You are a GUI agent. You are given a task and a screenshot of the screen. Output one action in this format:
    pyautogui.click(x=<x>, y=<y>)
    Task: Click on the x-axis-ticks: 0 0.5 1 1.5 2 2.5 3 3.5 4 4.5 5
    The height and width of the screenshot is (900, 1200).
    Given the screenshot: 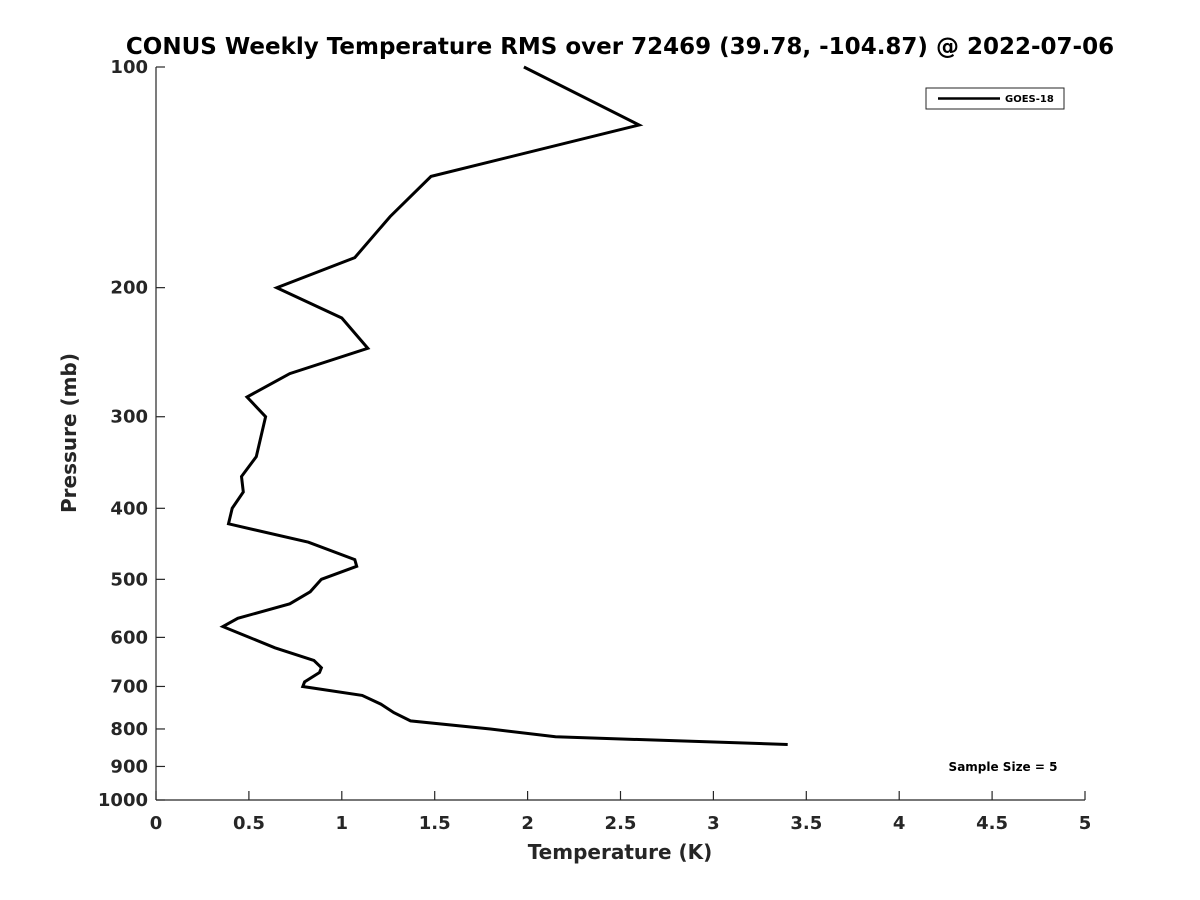 What is the action you would take?
    pyautogui.click(x=621, y=812)
    